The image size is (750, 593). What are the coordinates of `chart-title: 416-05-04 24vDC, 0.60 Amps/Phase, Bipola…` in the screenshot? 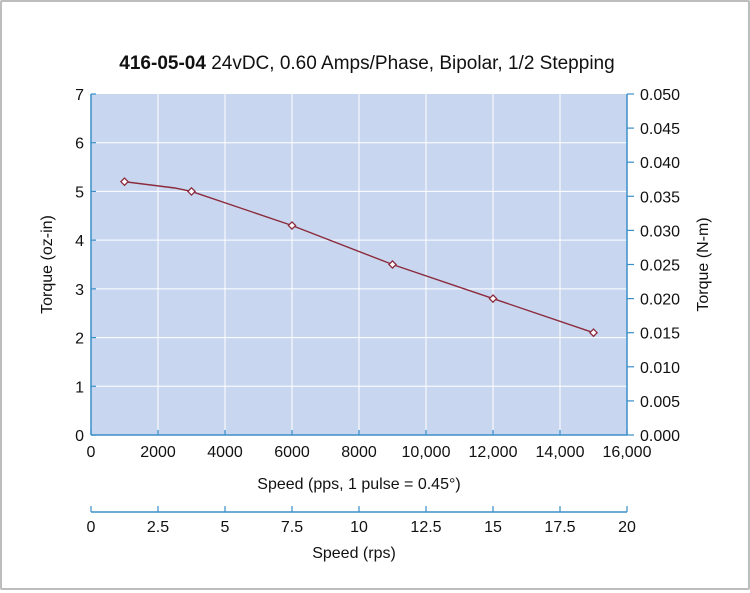 It's located at (366, 63).